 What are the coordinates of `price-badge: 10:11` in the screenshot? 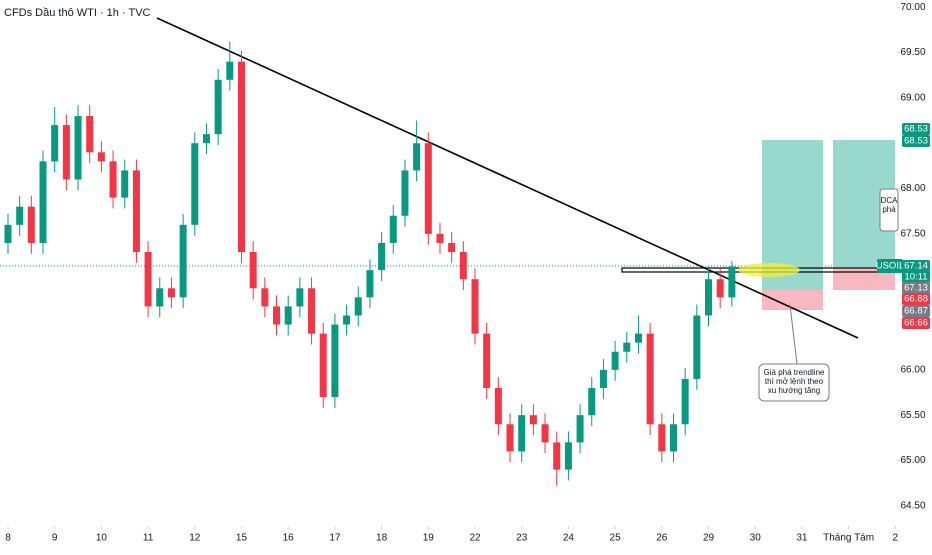 It's located at (915, 277).